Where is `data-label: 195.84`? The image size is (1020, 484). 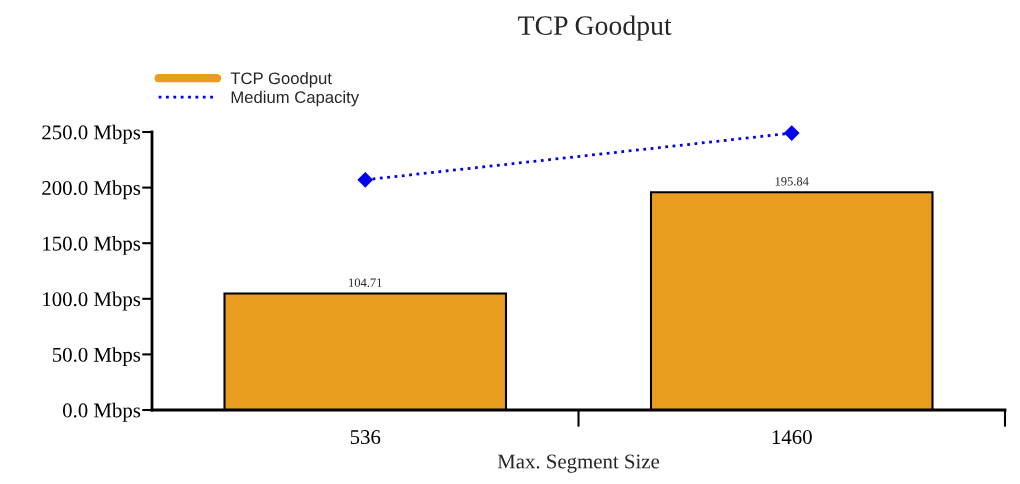
data-label: 195.84 is located at coordinates (792, 181).